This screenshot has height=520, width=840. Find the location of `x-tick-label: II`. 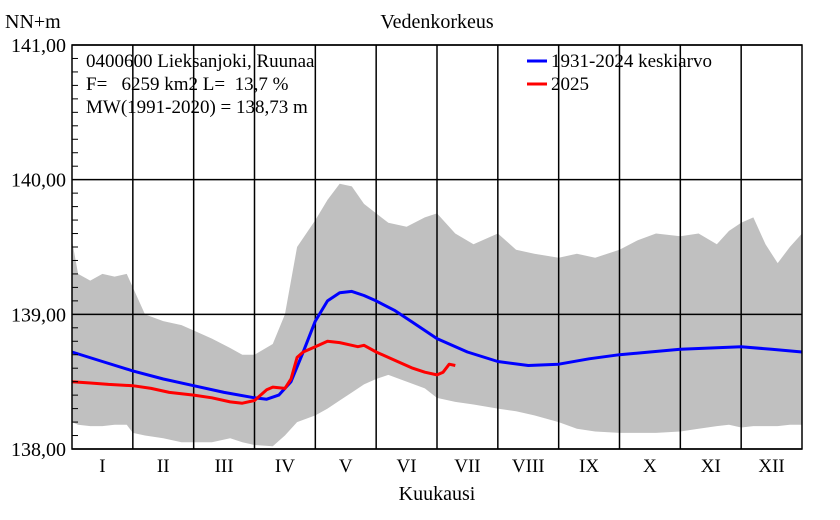

x-tick-label: II is located at coordinates (163, 466).